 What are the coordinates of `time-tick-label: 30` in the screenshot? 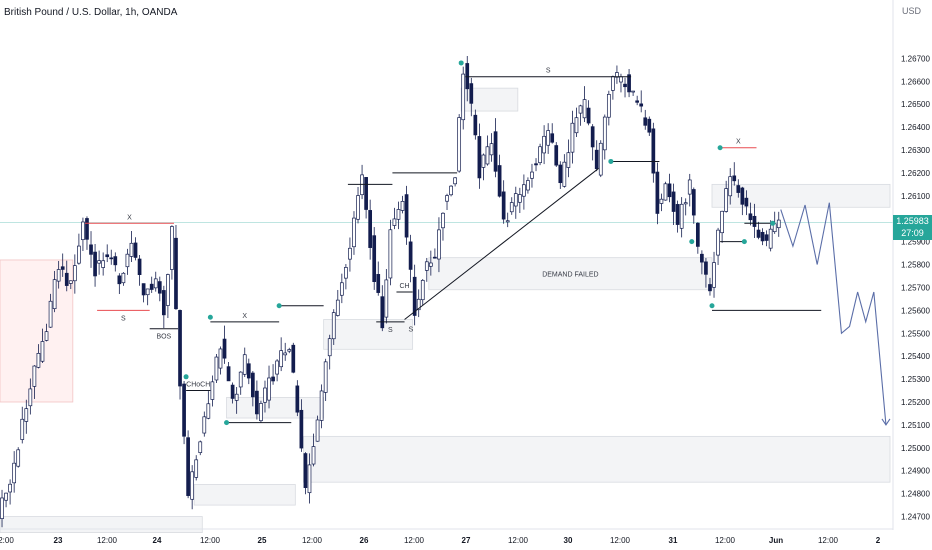 It's located at (568, 540).